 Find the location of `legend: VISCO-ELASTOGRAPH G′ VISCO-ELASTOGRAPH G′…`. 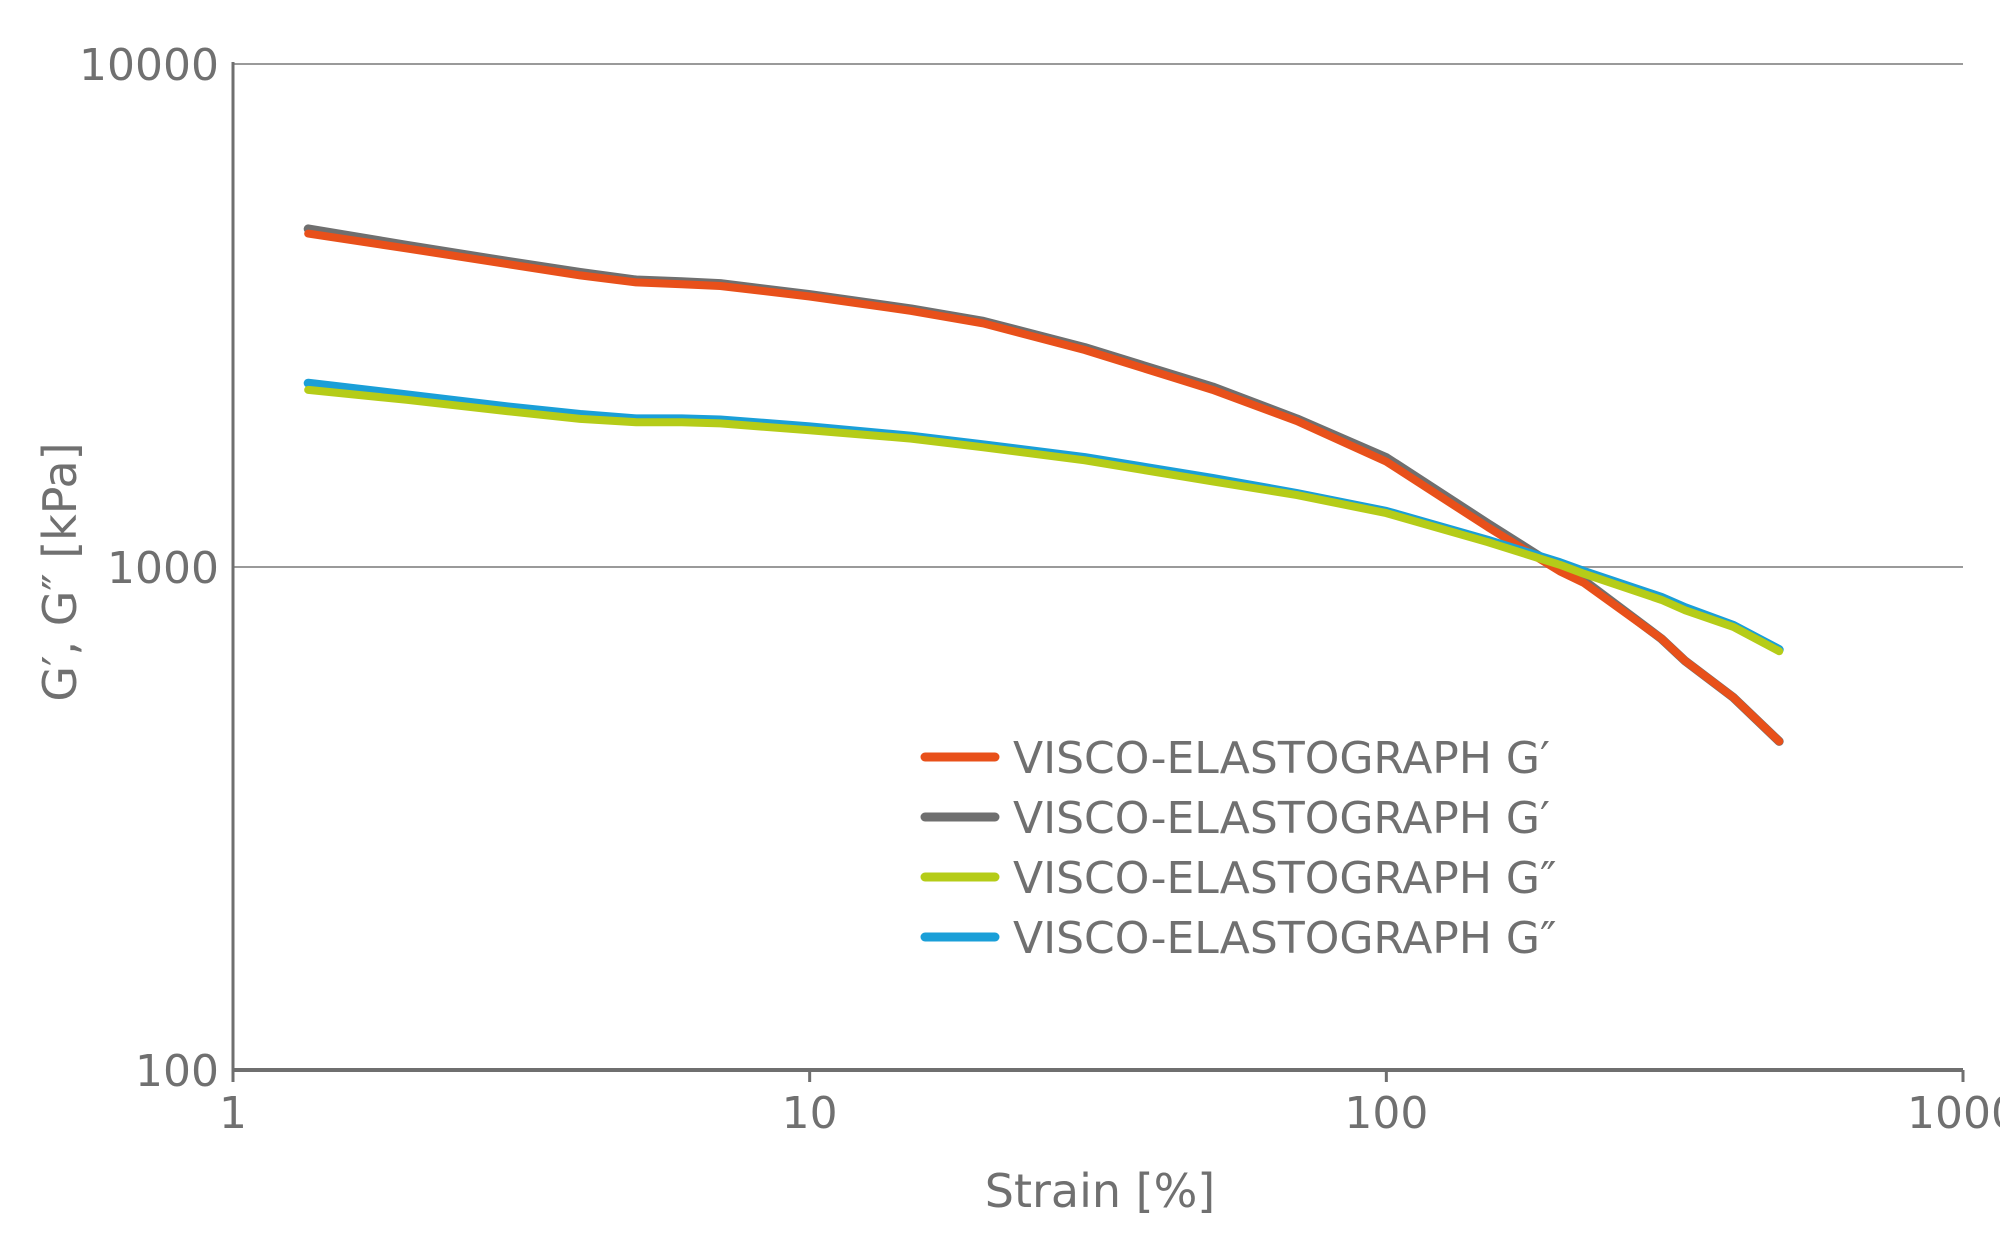

legend: VISCO-ELASTOGRAPH G′ VISCO-ELASTOGRAPH G′… is located at coordinates (1238, 848).